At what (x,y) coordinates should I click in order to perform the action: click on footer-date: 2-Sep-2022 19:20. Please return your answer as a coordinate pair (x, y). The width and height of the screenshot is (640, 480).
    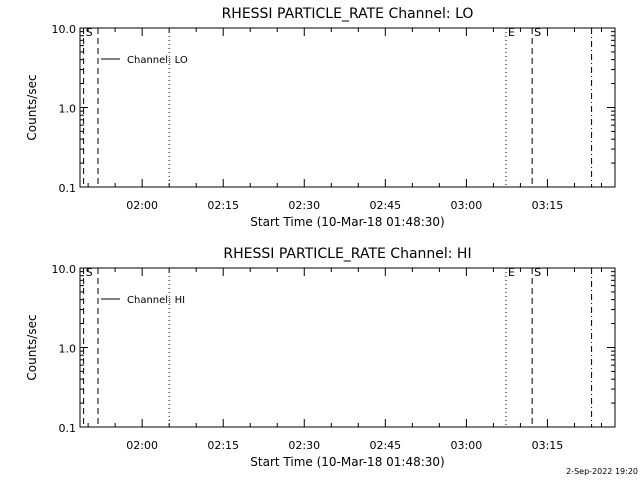
    Looking at the image, I should click on (602, 471).